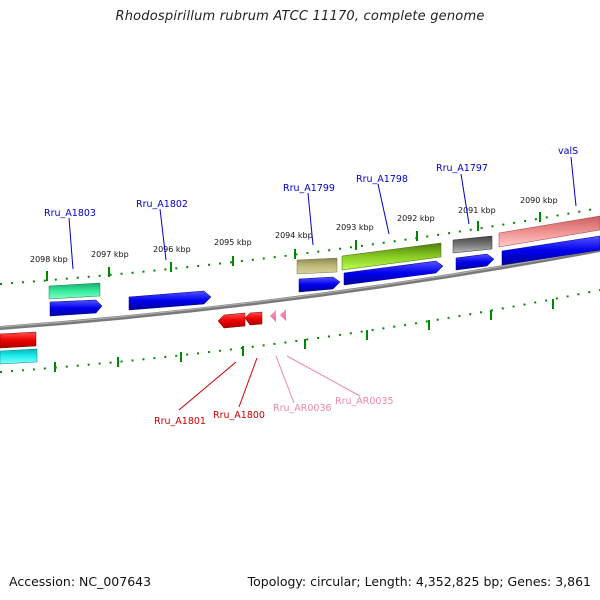 The image size is (600, 600). I want to click on scale-label: 2095 kbp, so click(233, 242).